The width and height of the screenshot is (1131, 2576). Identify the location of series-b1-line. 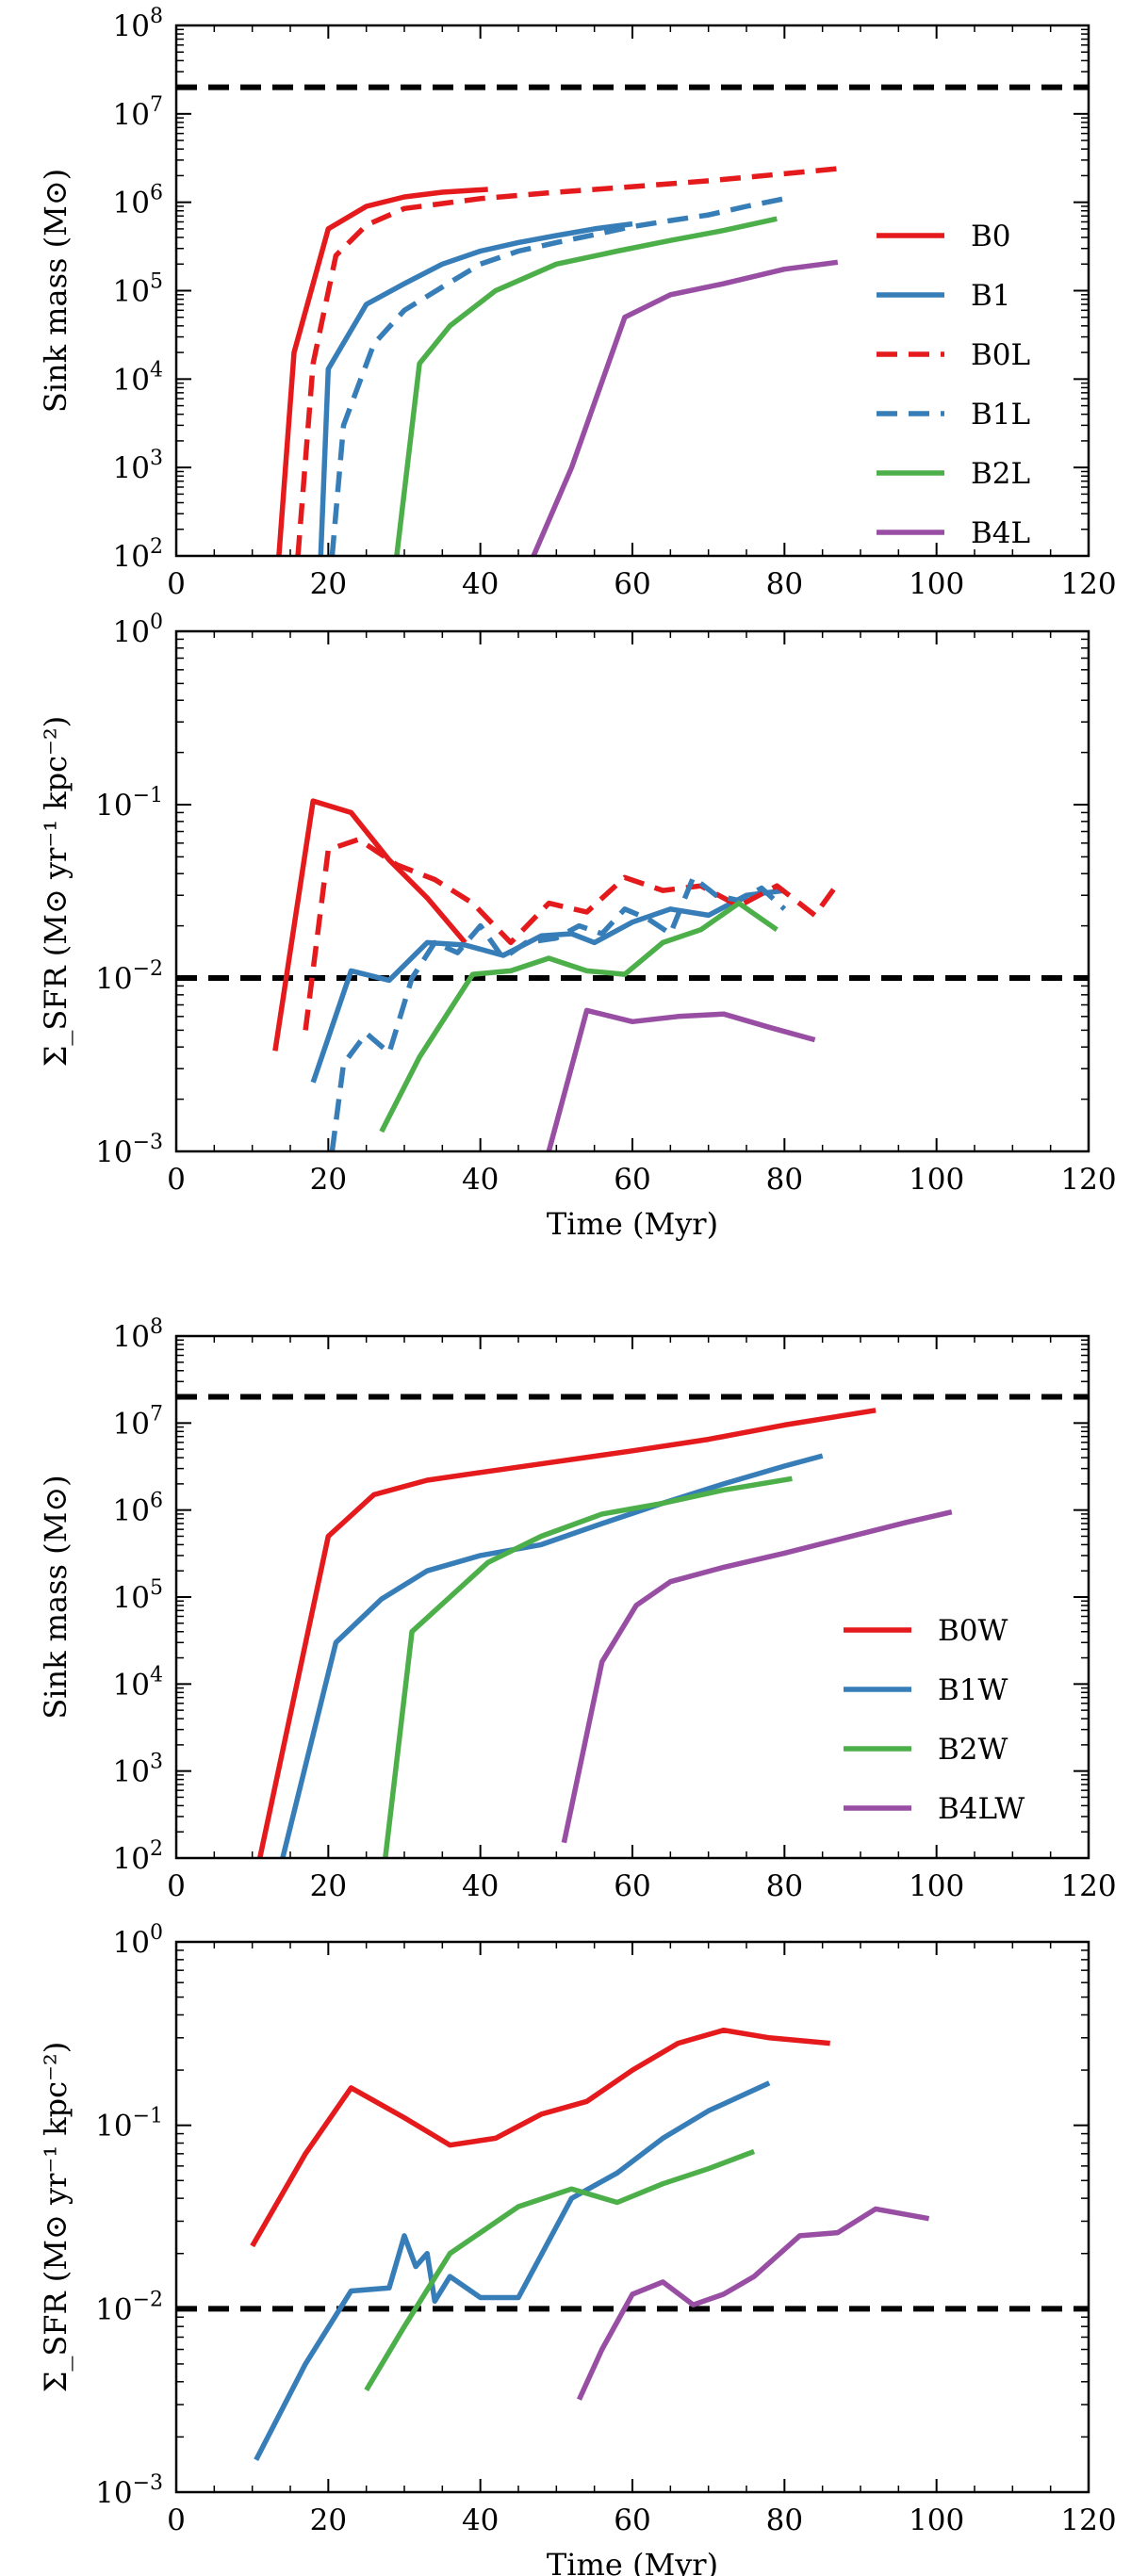
(476, 388).